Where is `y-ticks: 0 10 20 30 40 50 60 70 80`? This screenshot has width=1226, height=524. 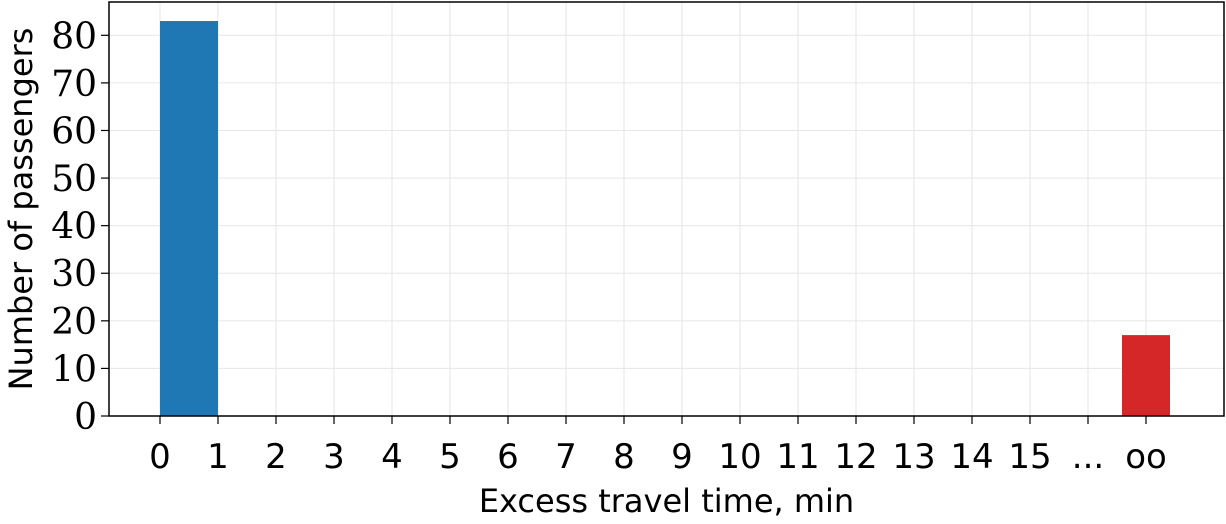
y-ticks: 0 10 20 30 40 50 60 70 80 is located at coordinates (80, 227).